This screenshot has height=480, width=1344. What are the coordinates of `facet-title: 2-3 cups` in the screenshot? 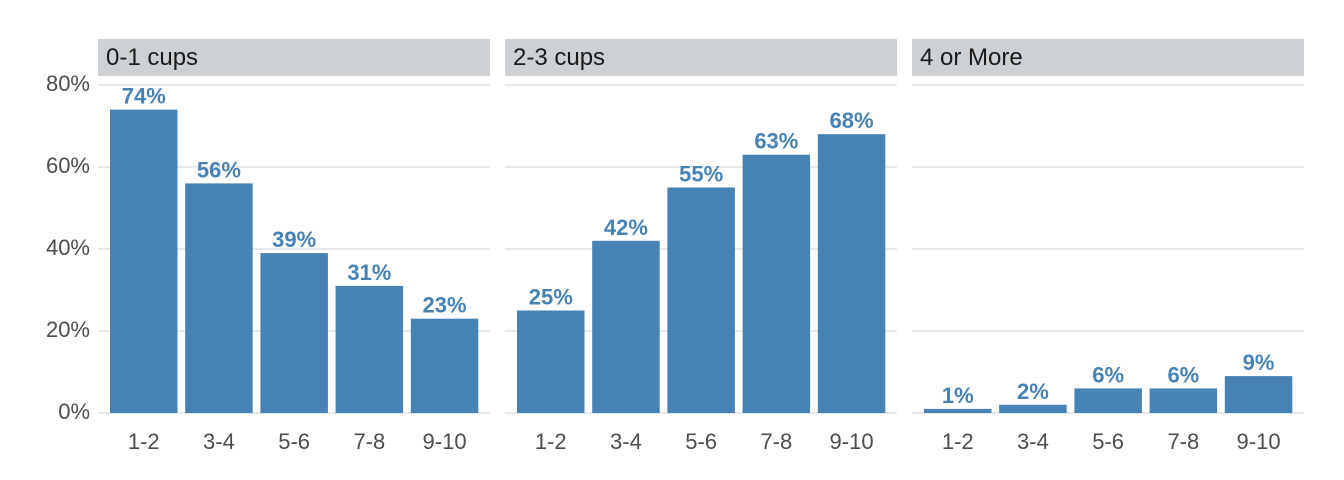 It's located at (559, 57).